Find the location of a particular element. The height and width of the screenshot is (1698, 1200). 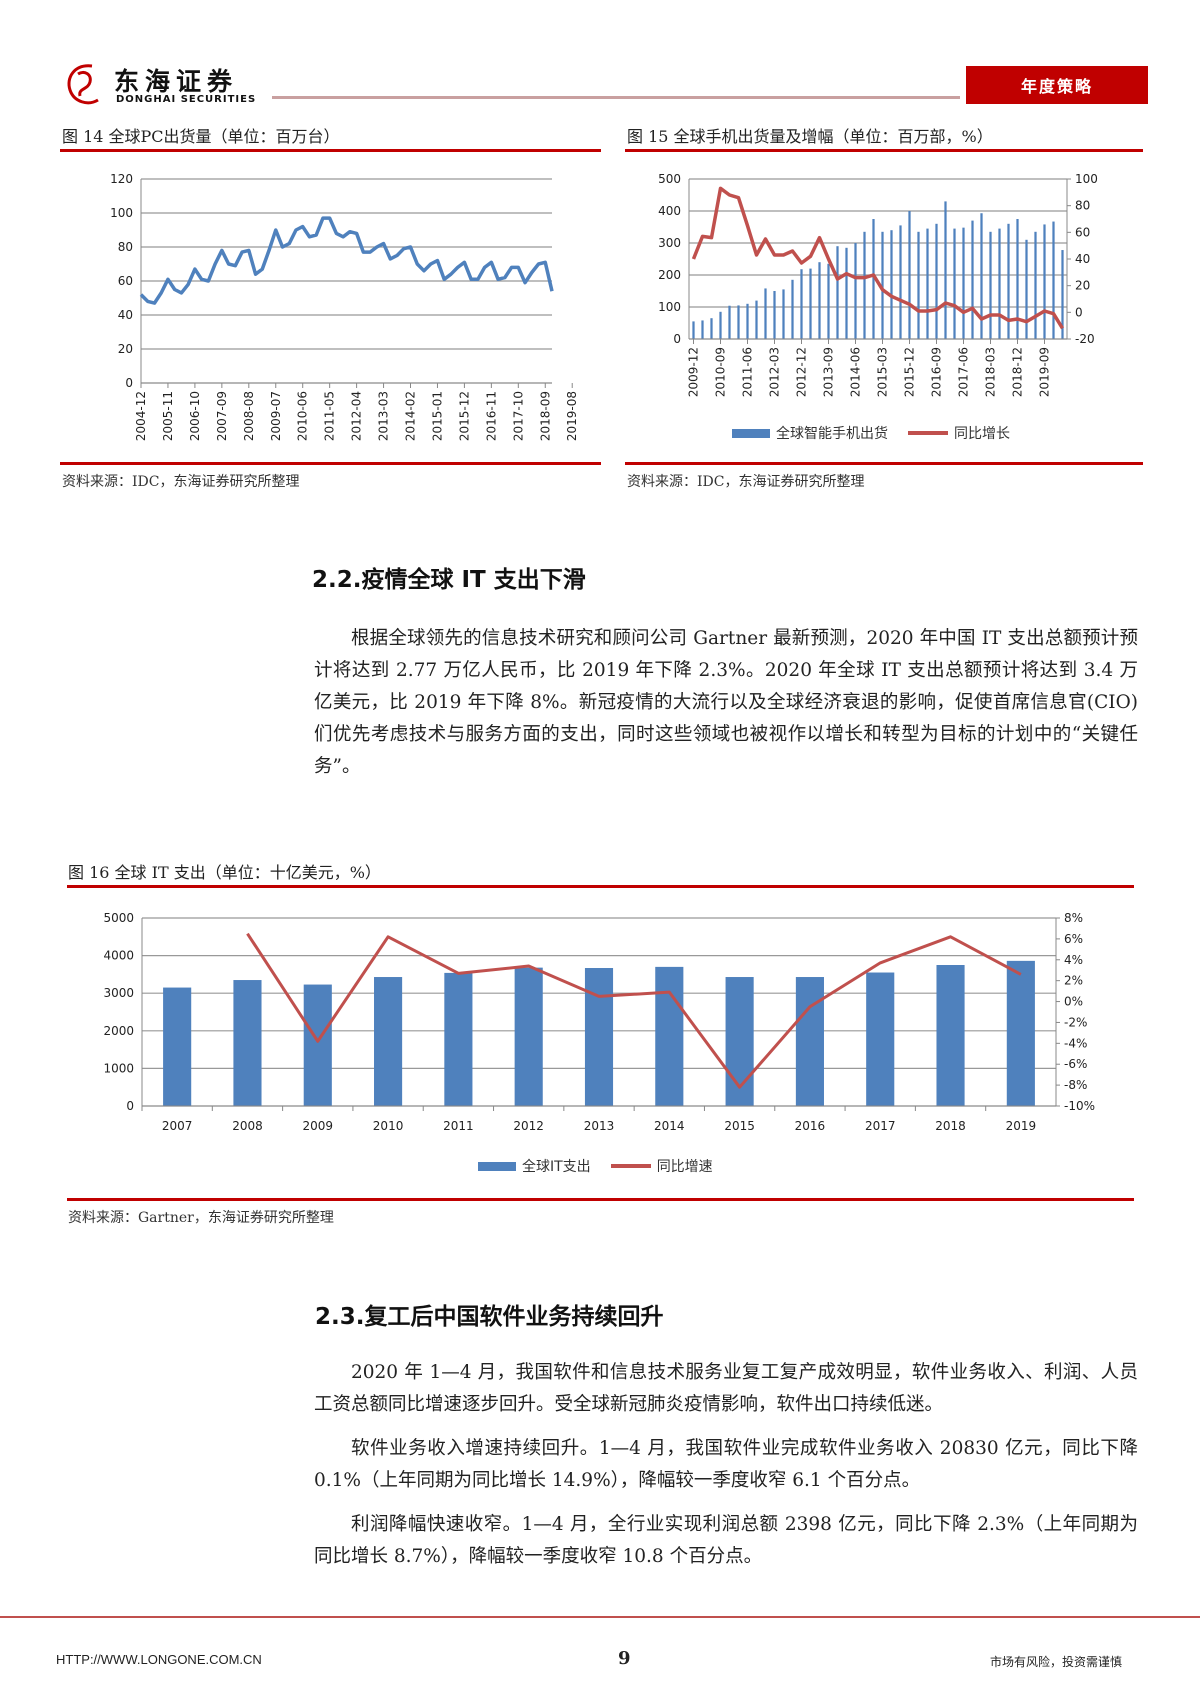

page-number: 9 is located at coordinates (624, 1658).